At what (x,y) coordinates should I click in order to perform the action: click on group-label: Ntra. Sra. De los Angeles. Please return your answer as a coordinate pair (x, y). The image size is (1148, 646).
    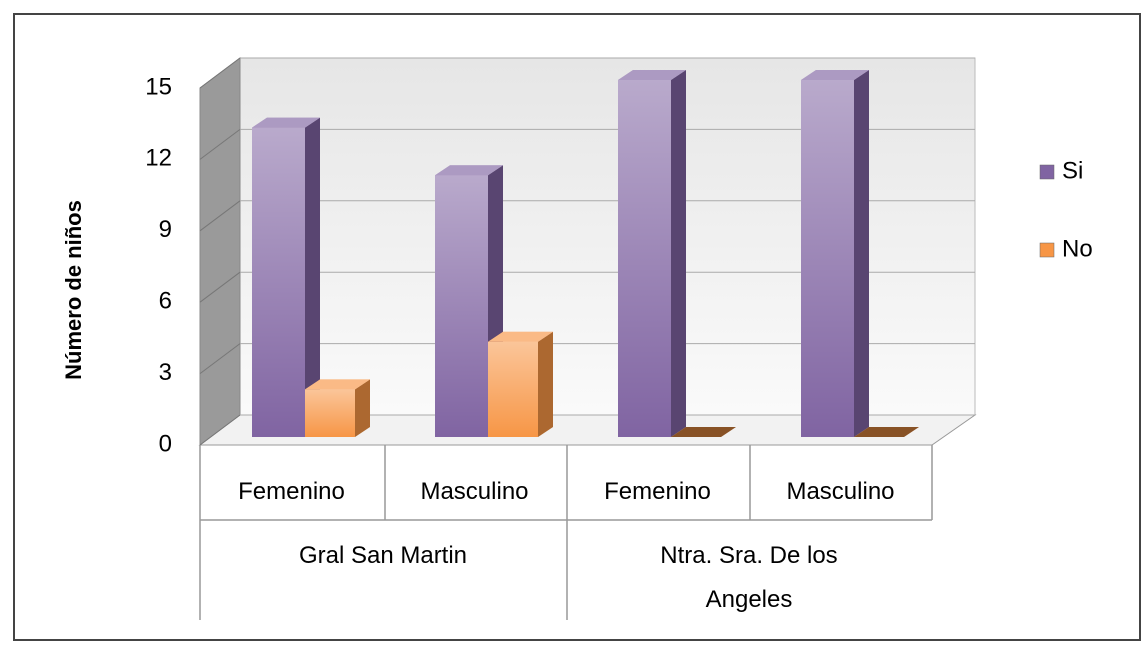
    Looking at the image, I should click on (749, 578).